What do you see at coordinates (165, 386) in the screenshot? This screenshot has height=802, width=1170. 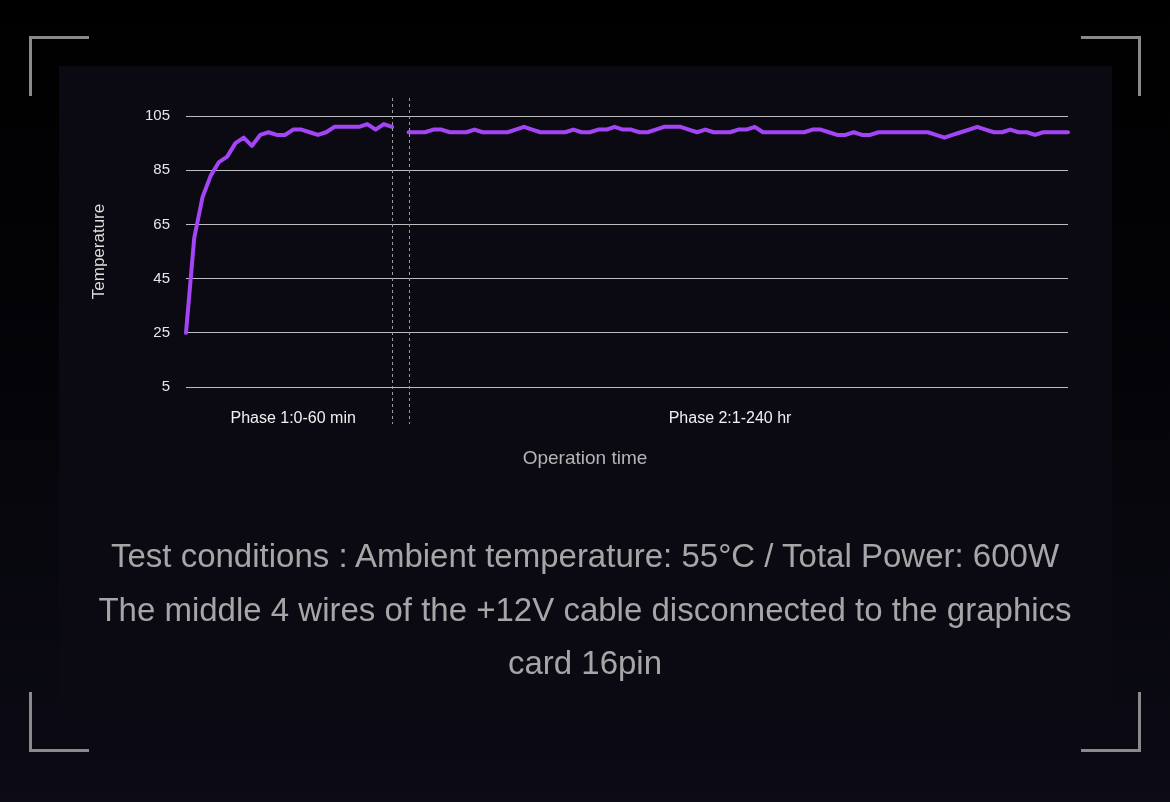 I see `y-tick-label: 5` at bounding box center [165, 386].